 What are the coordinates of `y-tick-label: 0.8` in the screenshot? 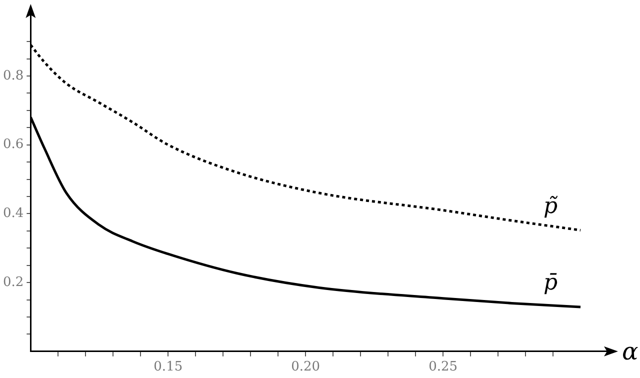 It's located at (13, 76).